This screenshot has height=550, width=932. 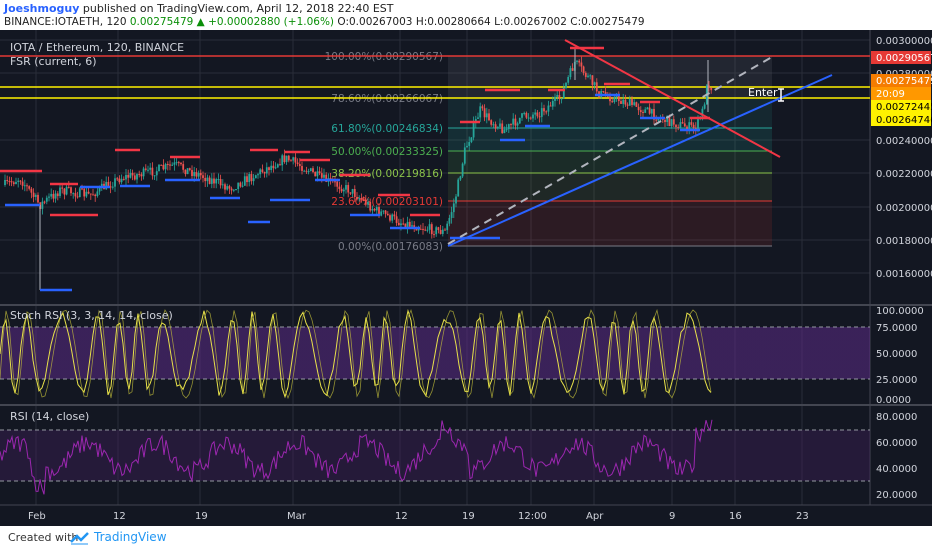 I want to click on x-tick: Feb, so click(x=37, y=516).